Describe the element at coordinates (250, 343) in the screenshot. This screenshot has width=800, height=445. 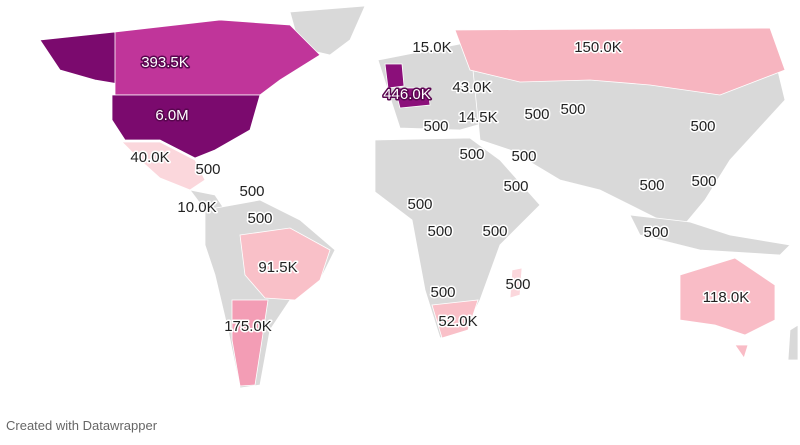
I see `argentina` at that location.